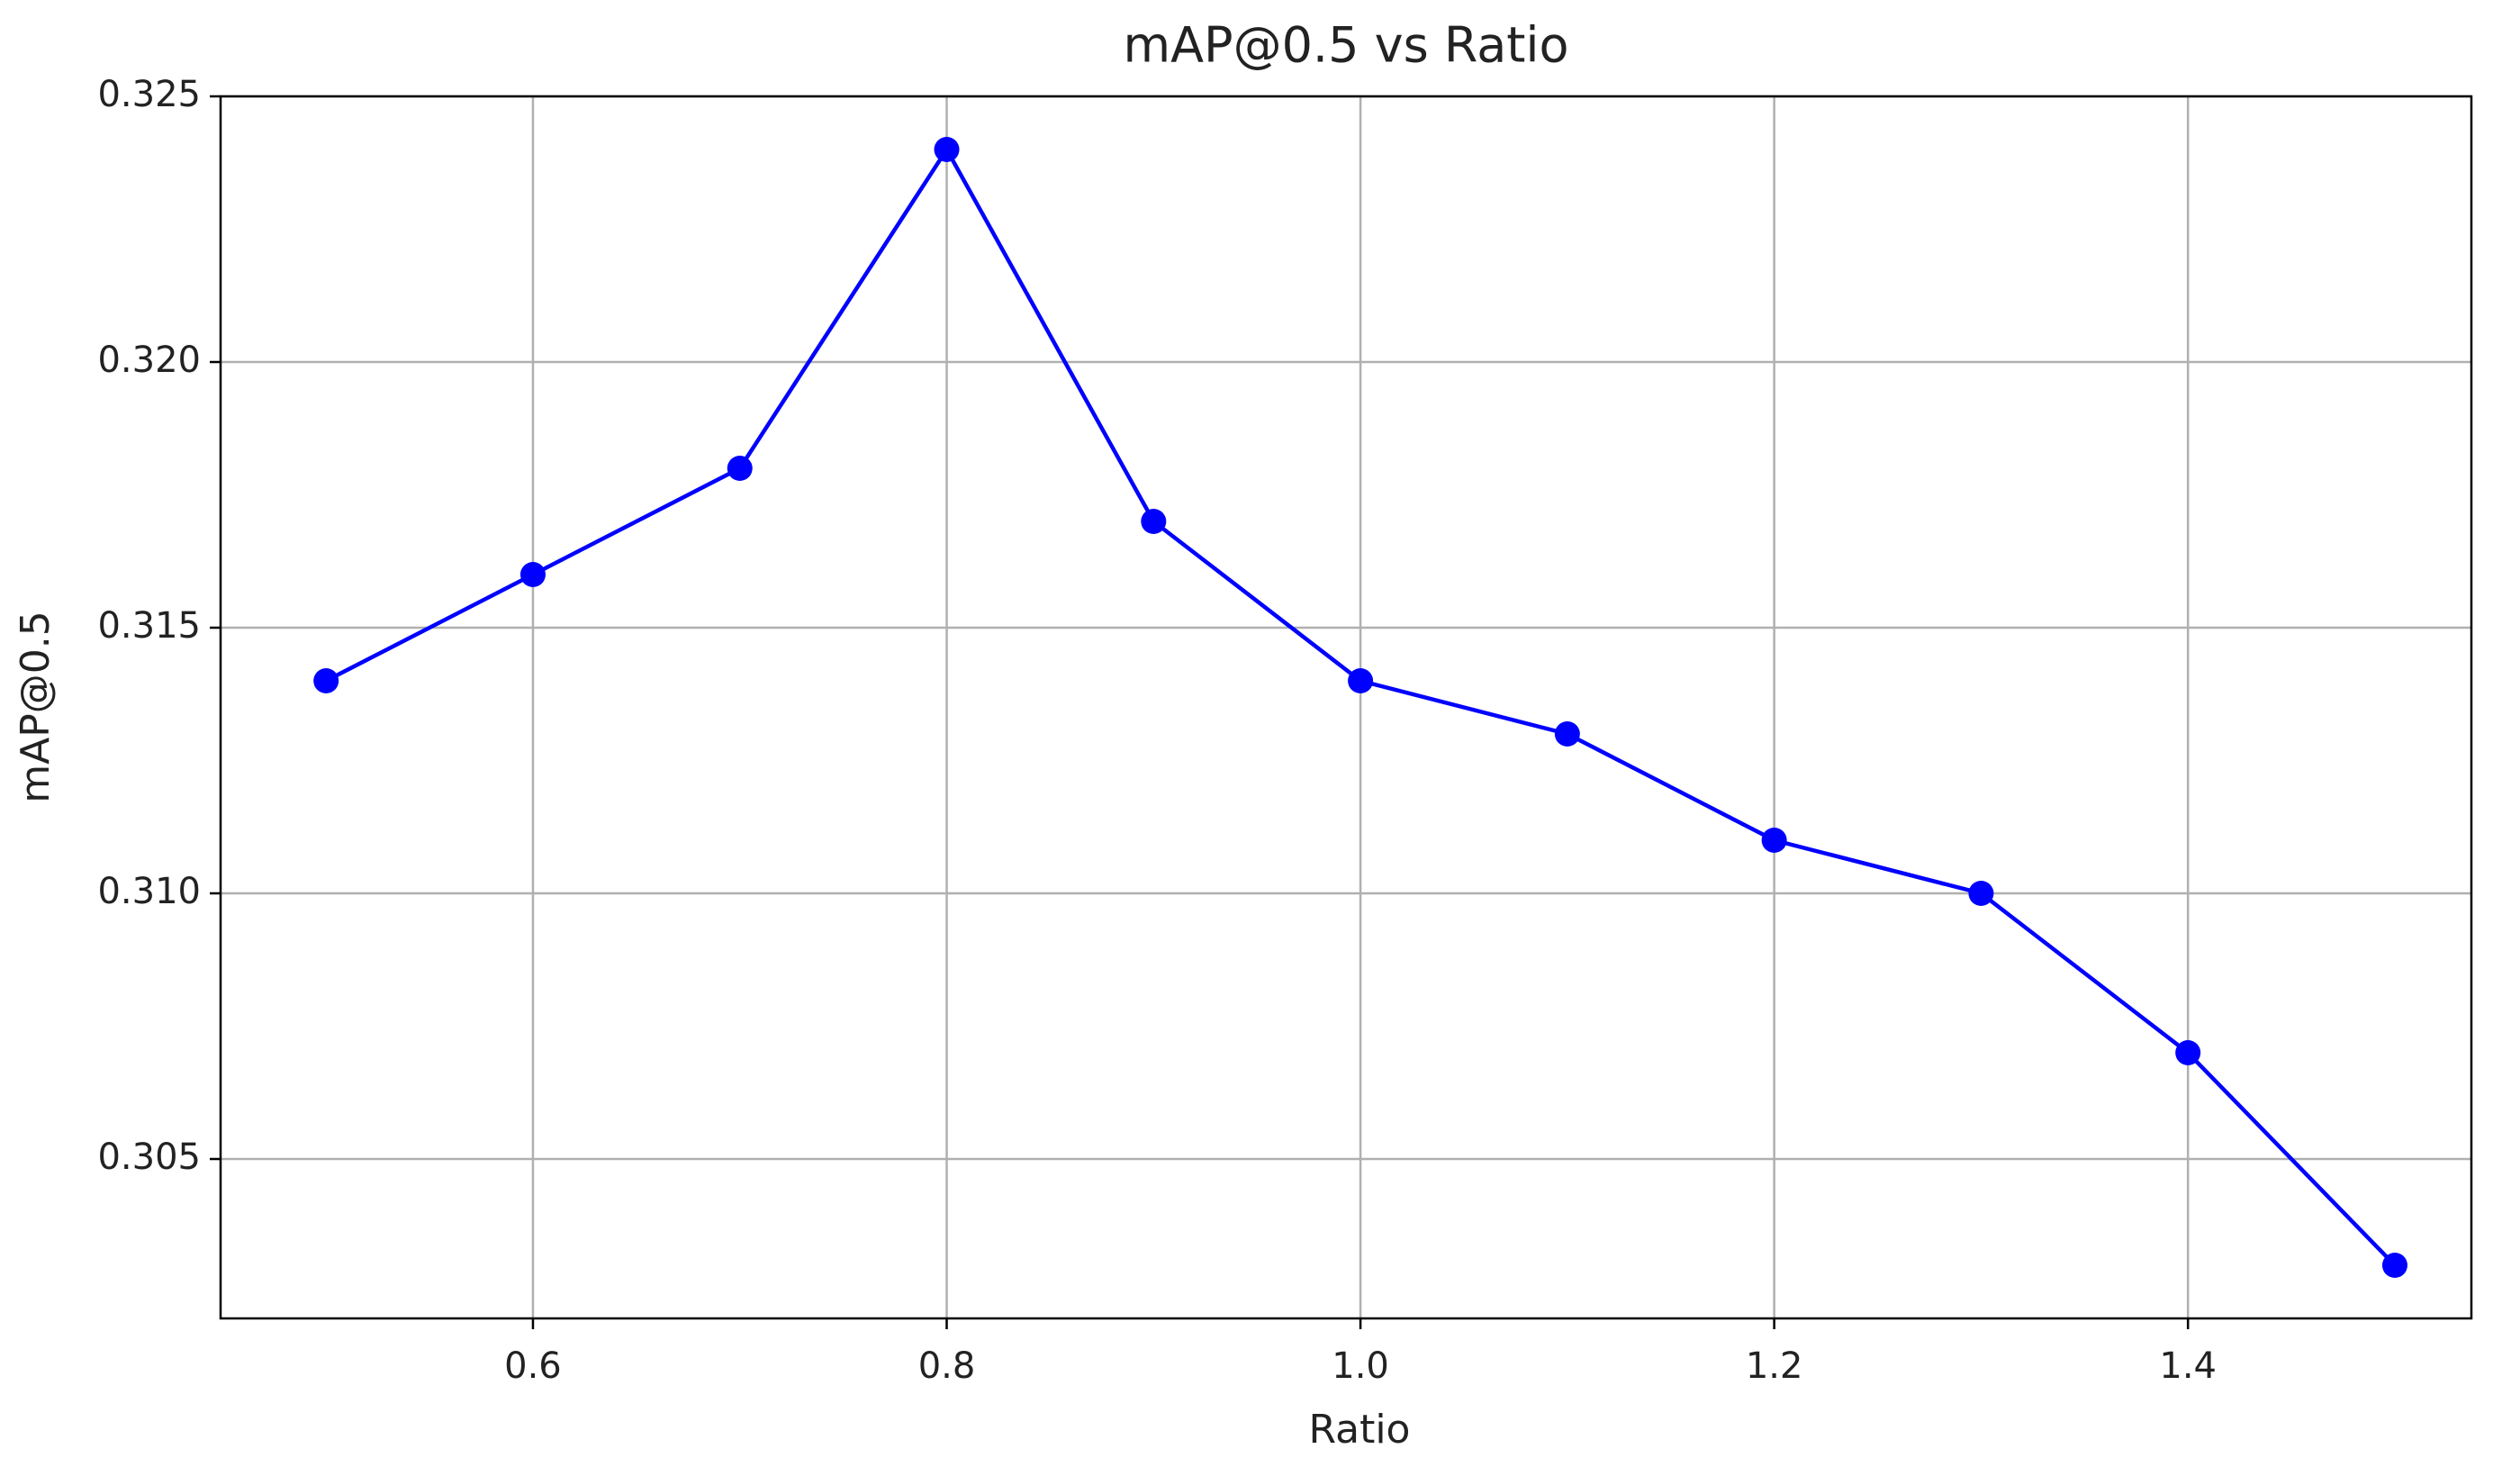 Image resolution: width=2520 pixels, height=1476 pixels. What do you see at coordinates (149, 892) in the screenshot?
I see `y-tick-label: 0.310` at bounding box center [149, 892].